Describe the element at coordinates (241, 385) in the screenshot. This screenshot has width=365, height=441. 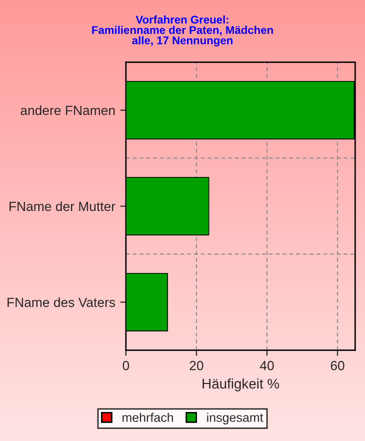
I see `x-axis-title: Häufigkeit %` at that location.